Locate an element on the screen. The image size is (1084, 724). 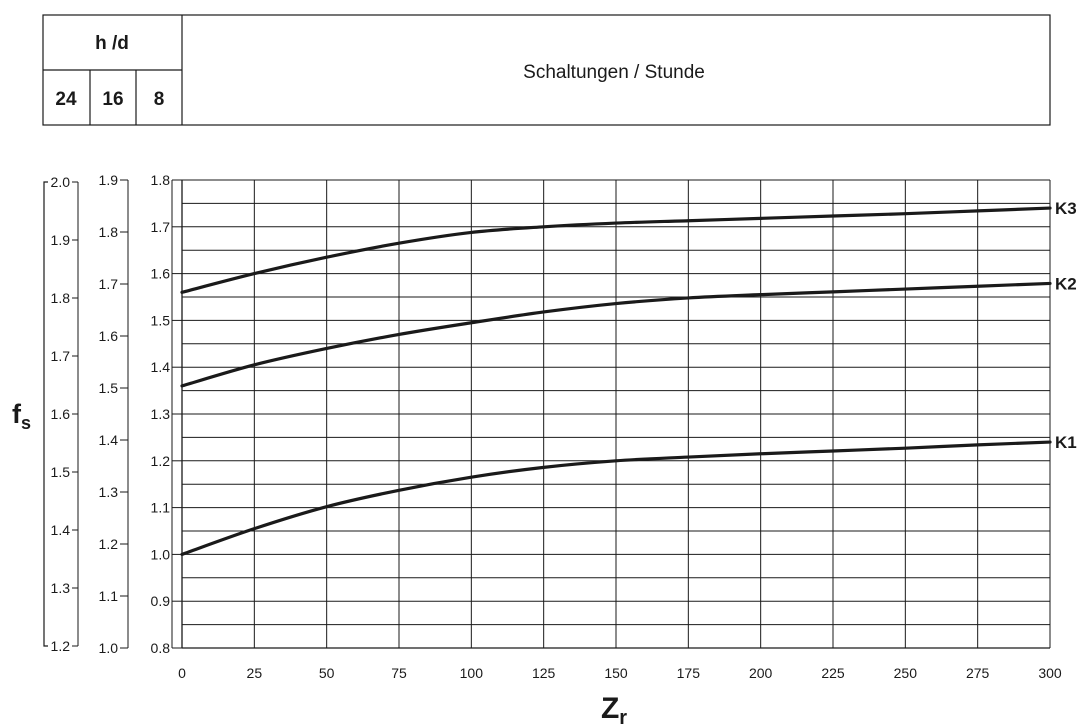
x-axis-title: Zr is located at coordinates (614, 708).